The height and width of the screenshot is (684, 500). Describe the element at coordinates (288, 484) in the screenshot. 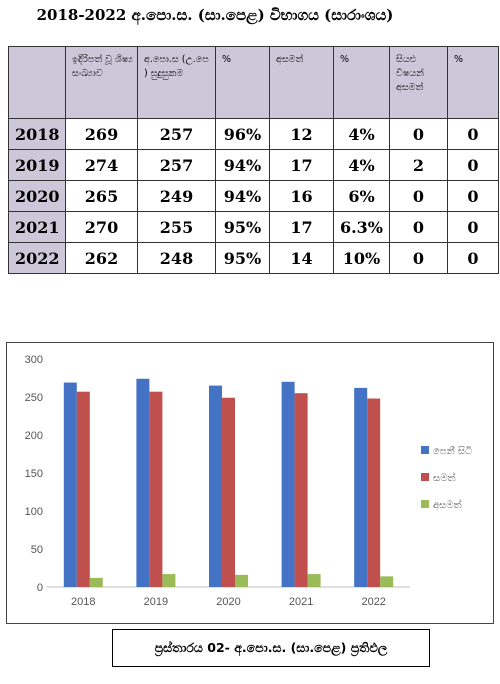

I see `bar-1-2021` at that location.